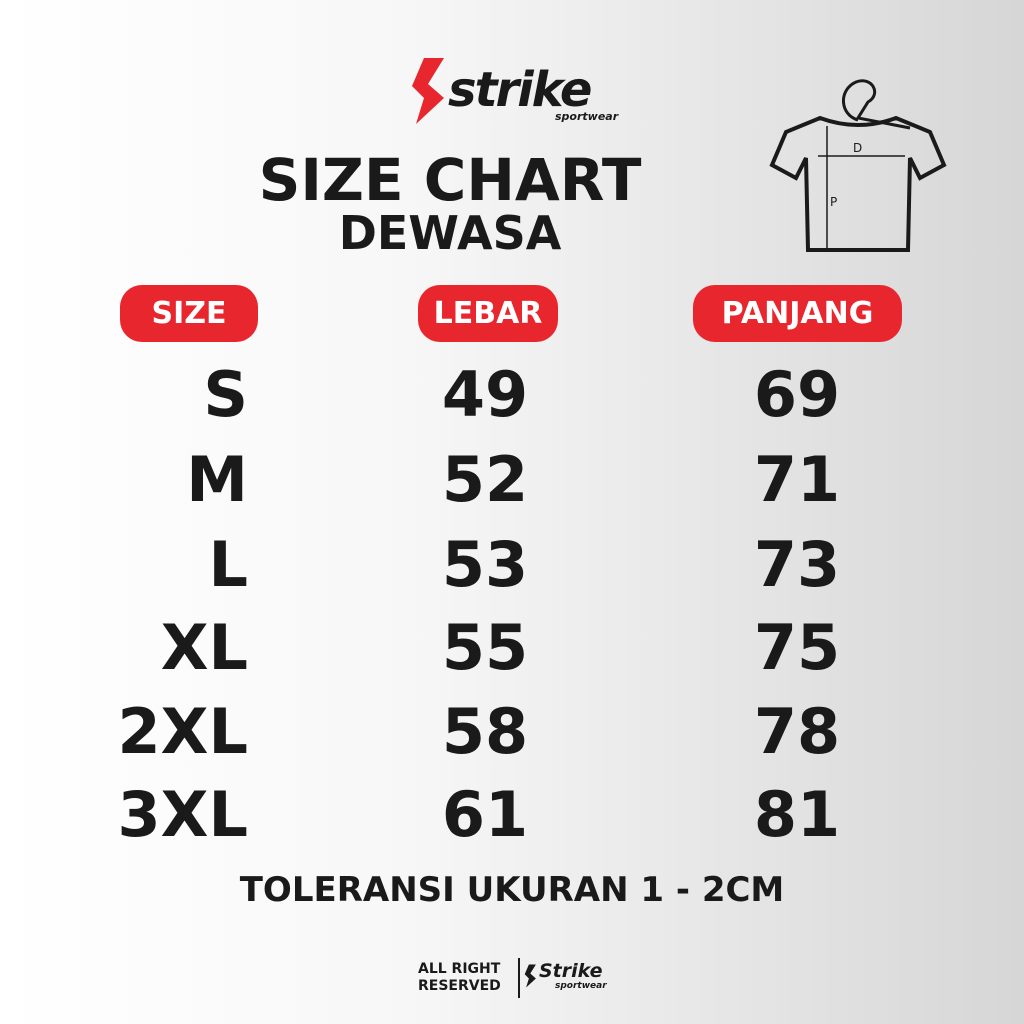 This screenshot has width=1024, height=1024. I want to click on rights-line: ALL RIGHT, so click(459, 969).